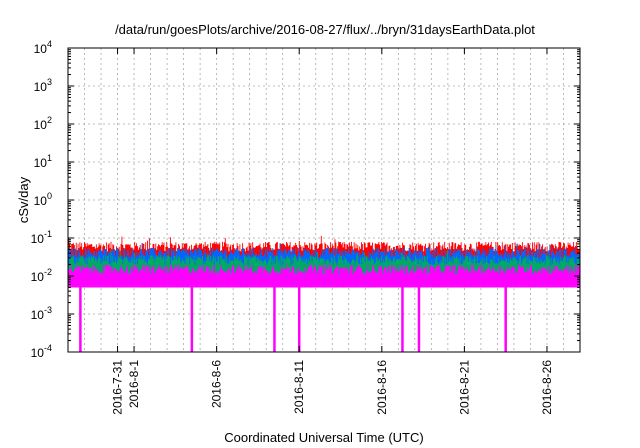  Describe the element at coordinates (547, 387) in the screenshot. I see `x-tick-label: 2016-8-26` at that location.